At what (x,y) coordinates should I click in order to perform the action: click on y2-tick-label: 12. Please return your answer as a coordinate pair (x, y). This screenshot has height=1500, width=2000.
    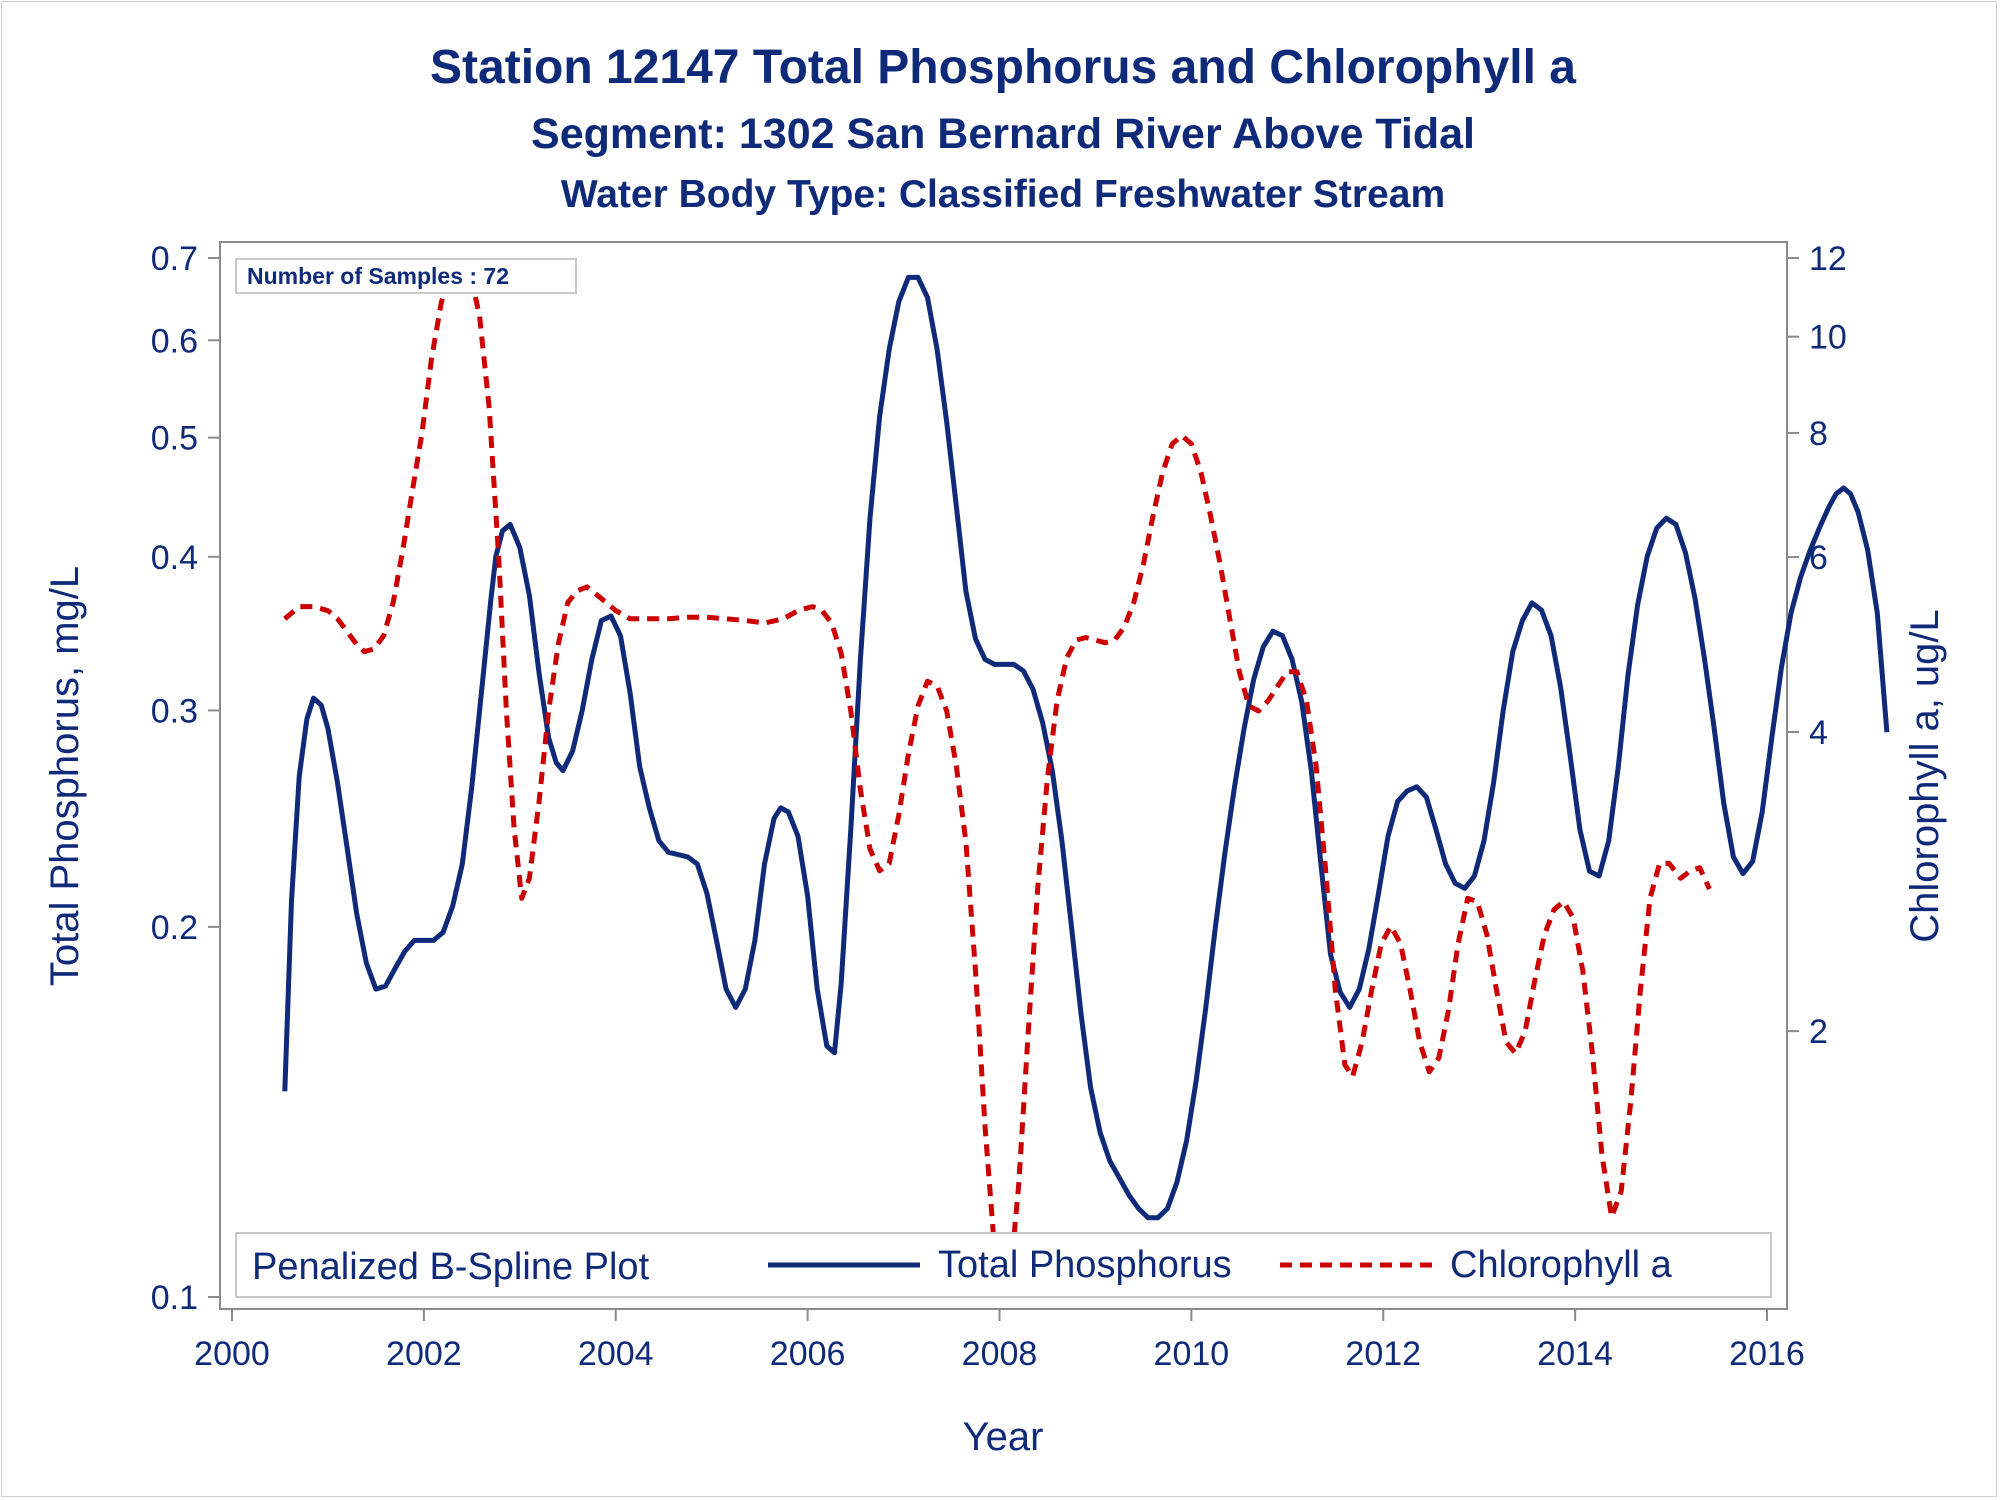
    Looking at the image, I should click on (1828, 259).